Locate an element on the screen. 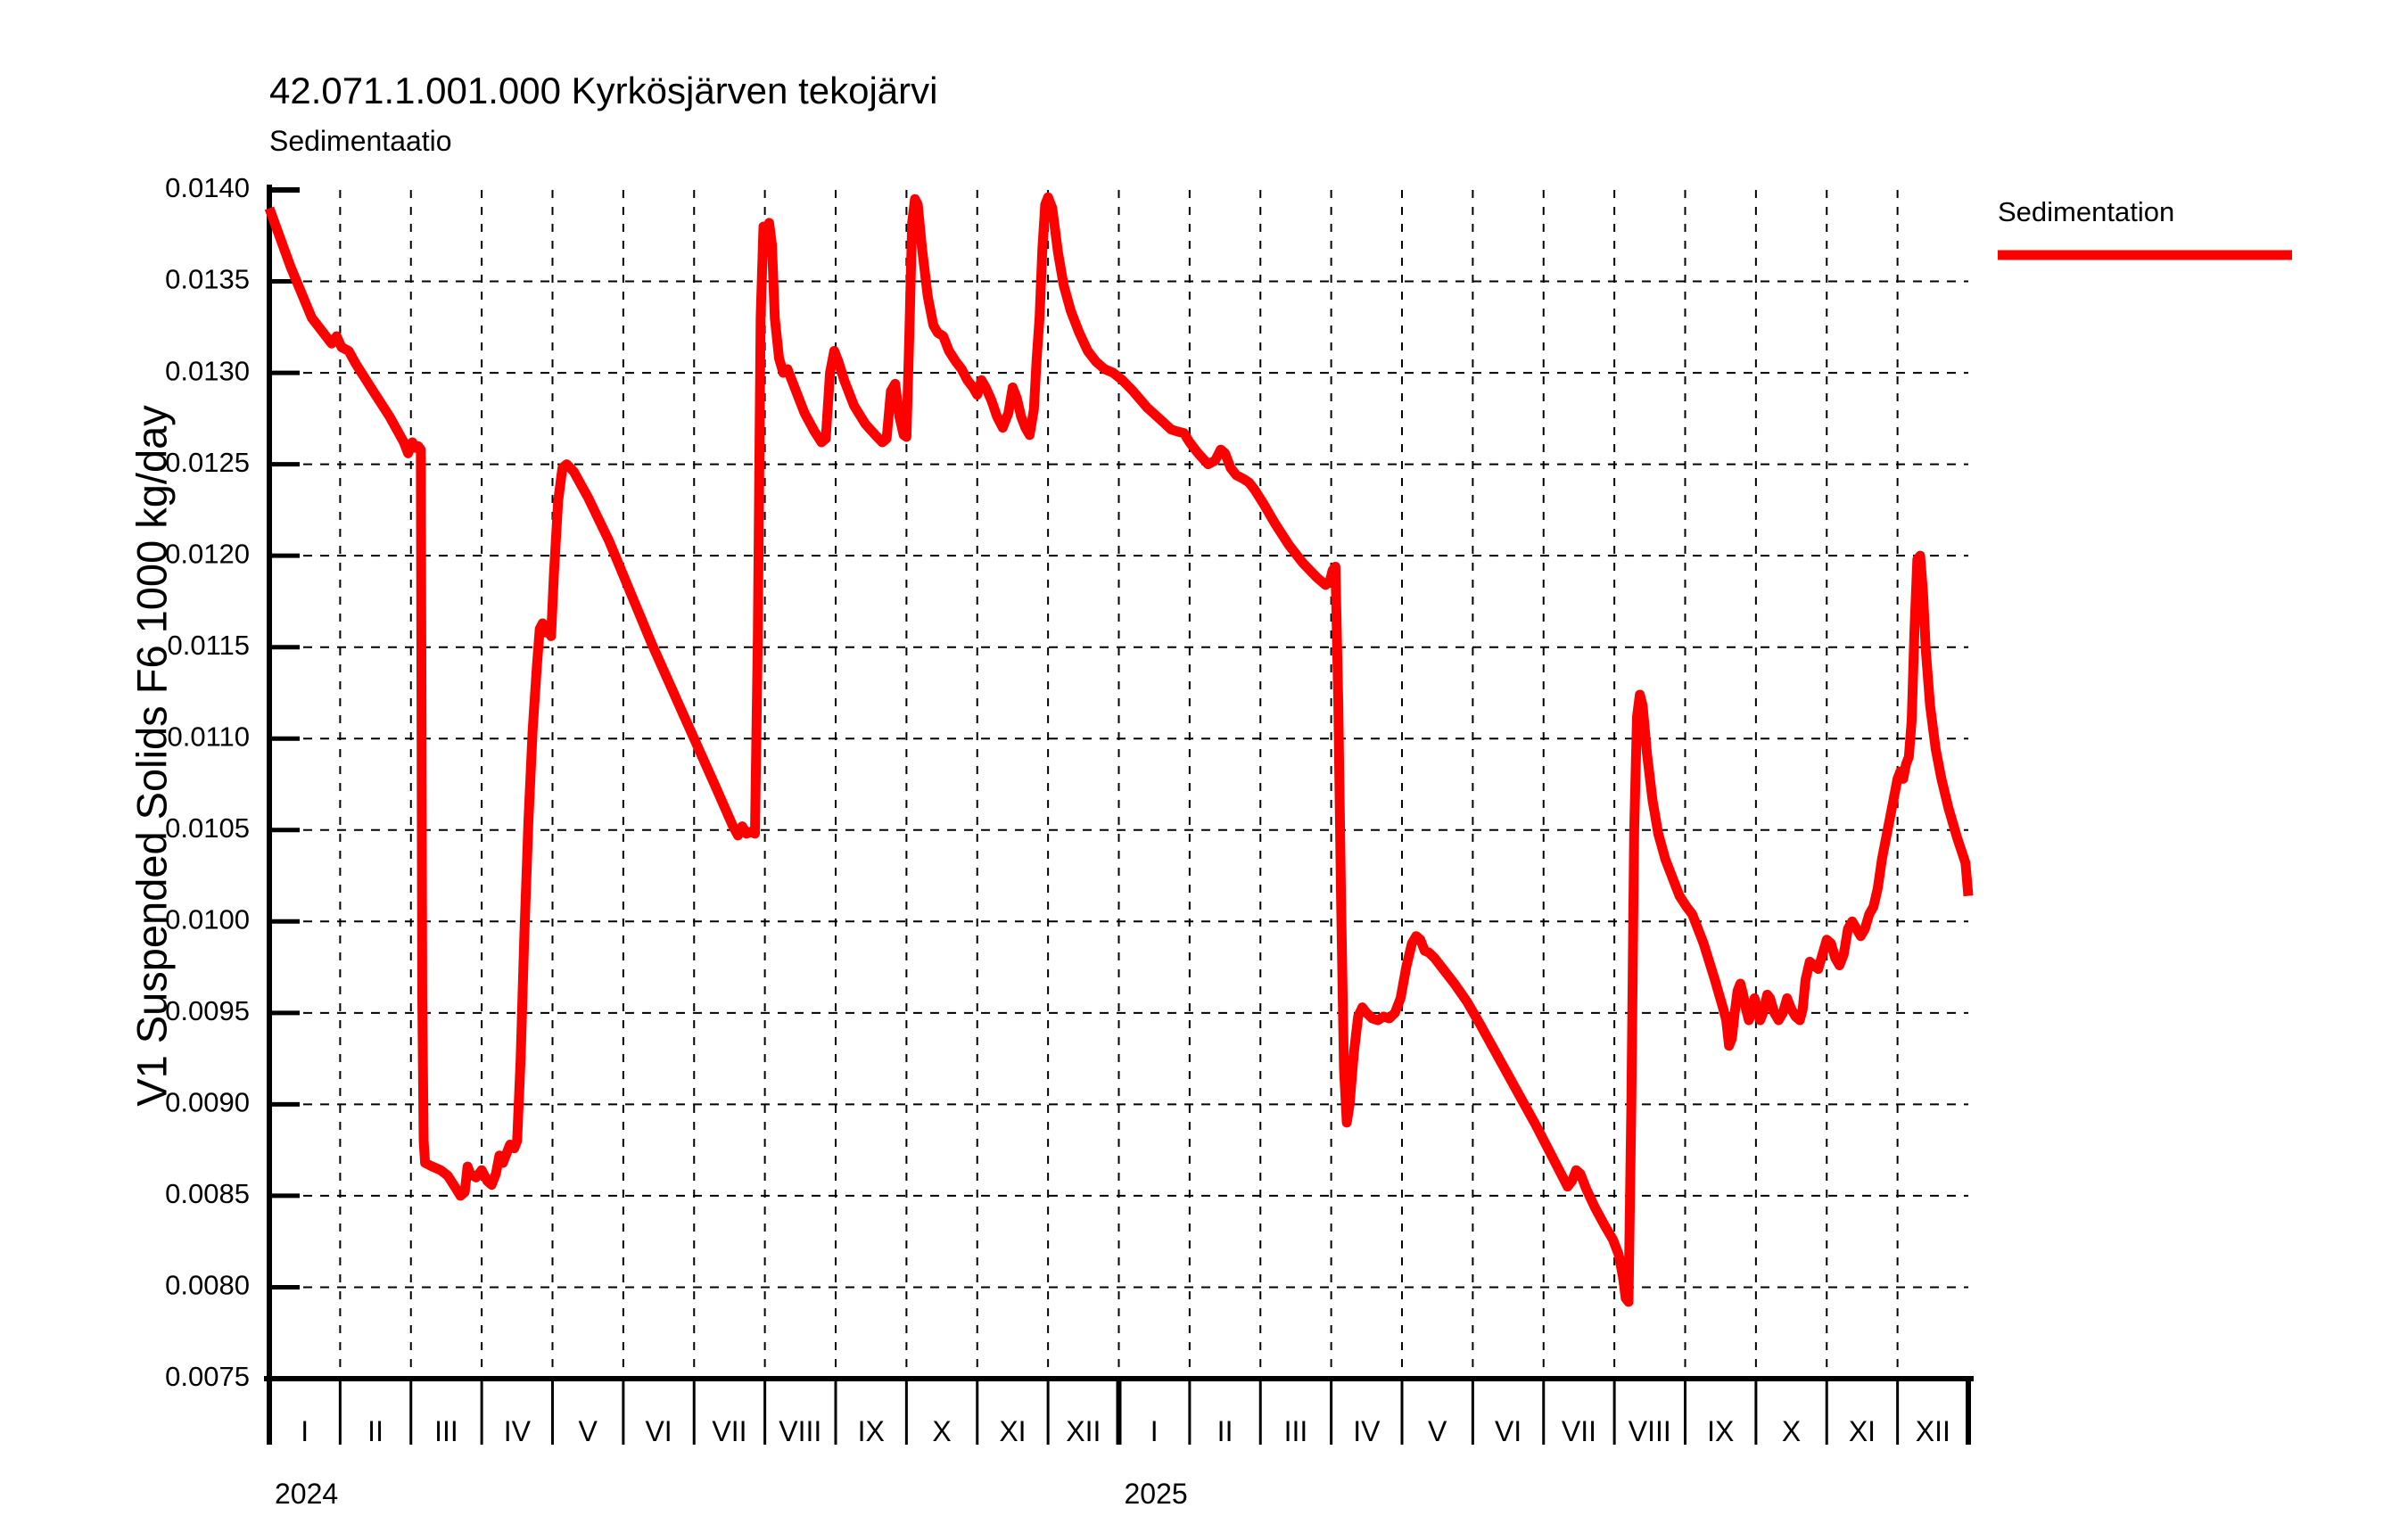 This screenshot has height=1516, width=2408. y-tick-label: 0.0130 is located at coordinates (207, 370).